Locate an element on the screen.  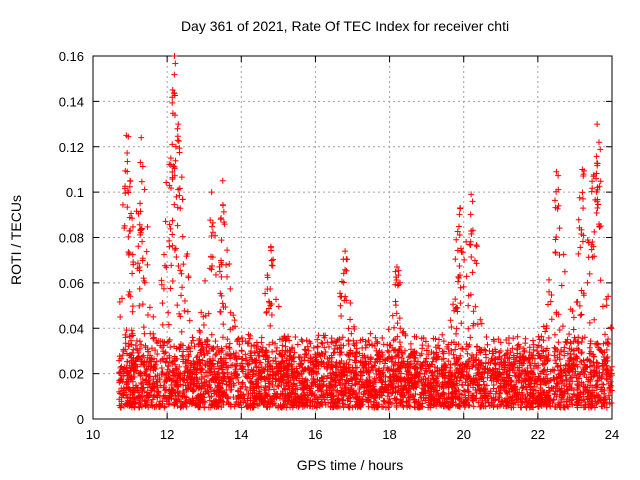
x-tick-label: 10 is located at coordinates (93, 434).